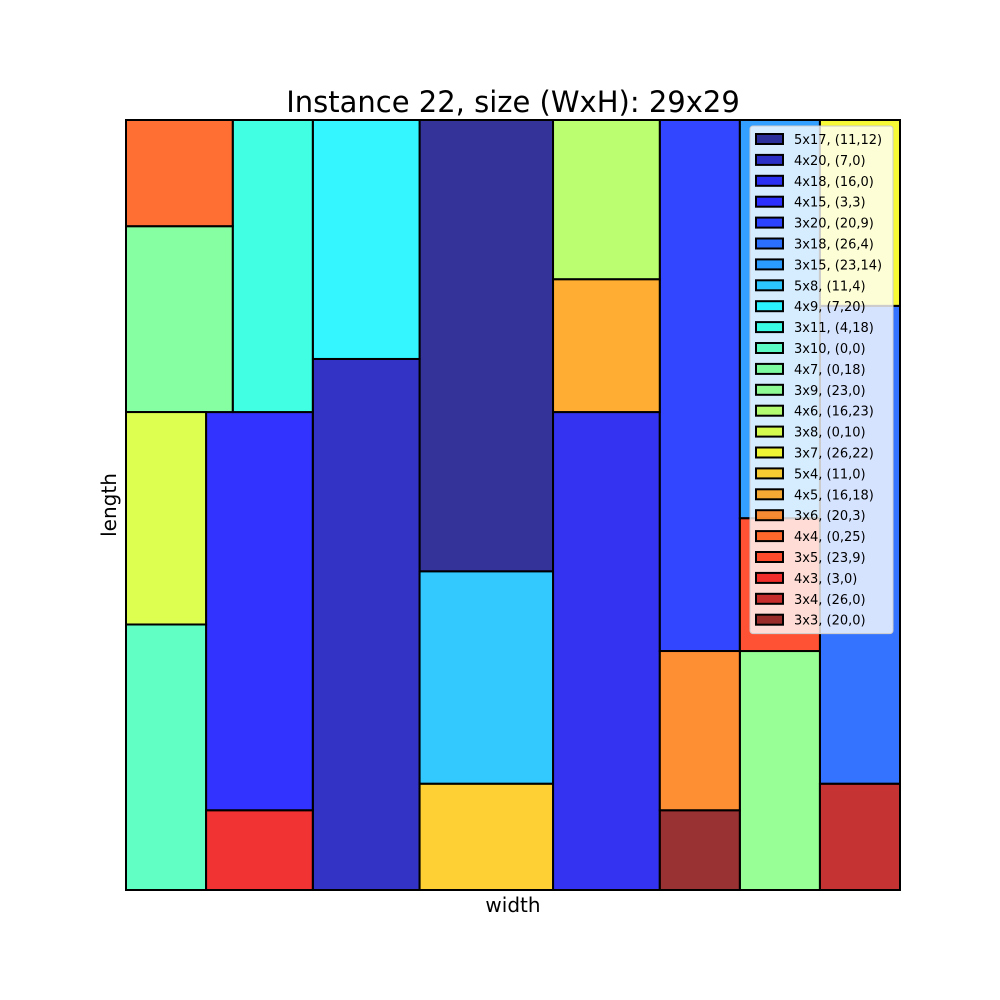  Describe the element at coordinates (830, 600) in the screenshot. I see `legend-label-23: 3x4, (26,0)` at that location.